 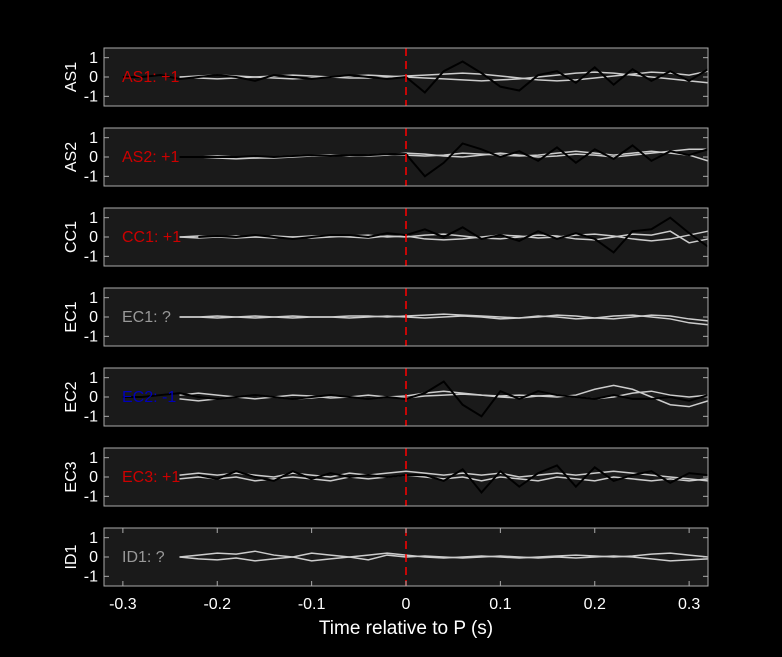 What do you see at coordinates (71, 157) in the screenshot?
I see `y-axis-label: AS2` at bounding box center [71, 157].